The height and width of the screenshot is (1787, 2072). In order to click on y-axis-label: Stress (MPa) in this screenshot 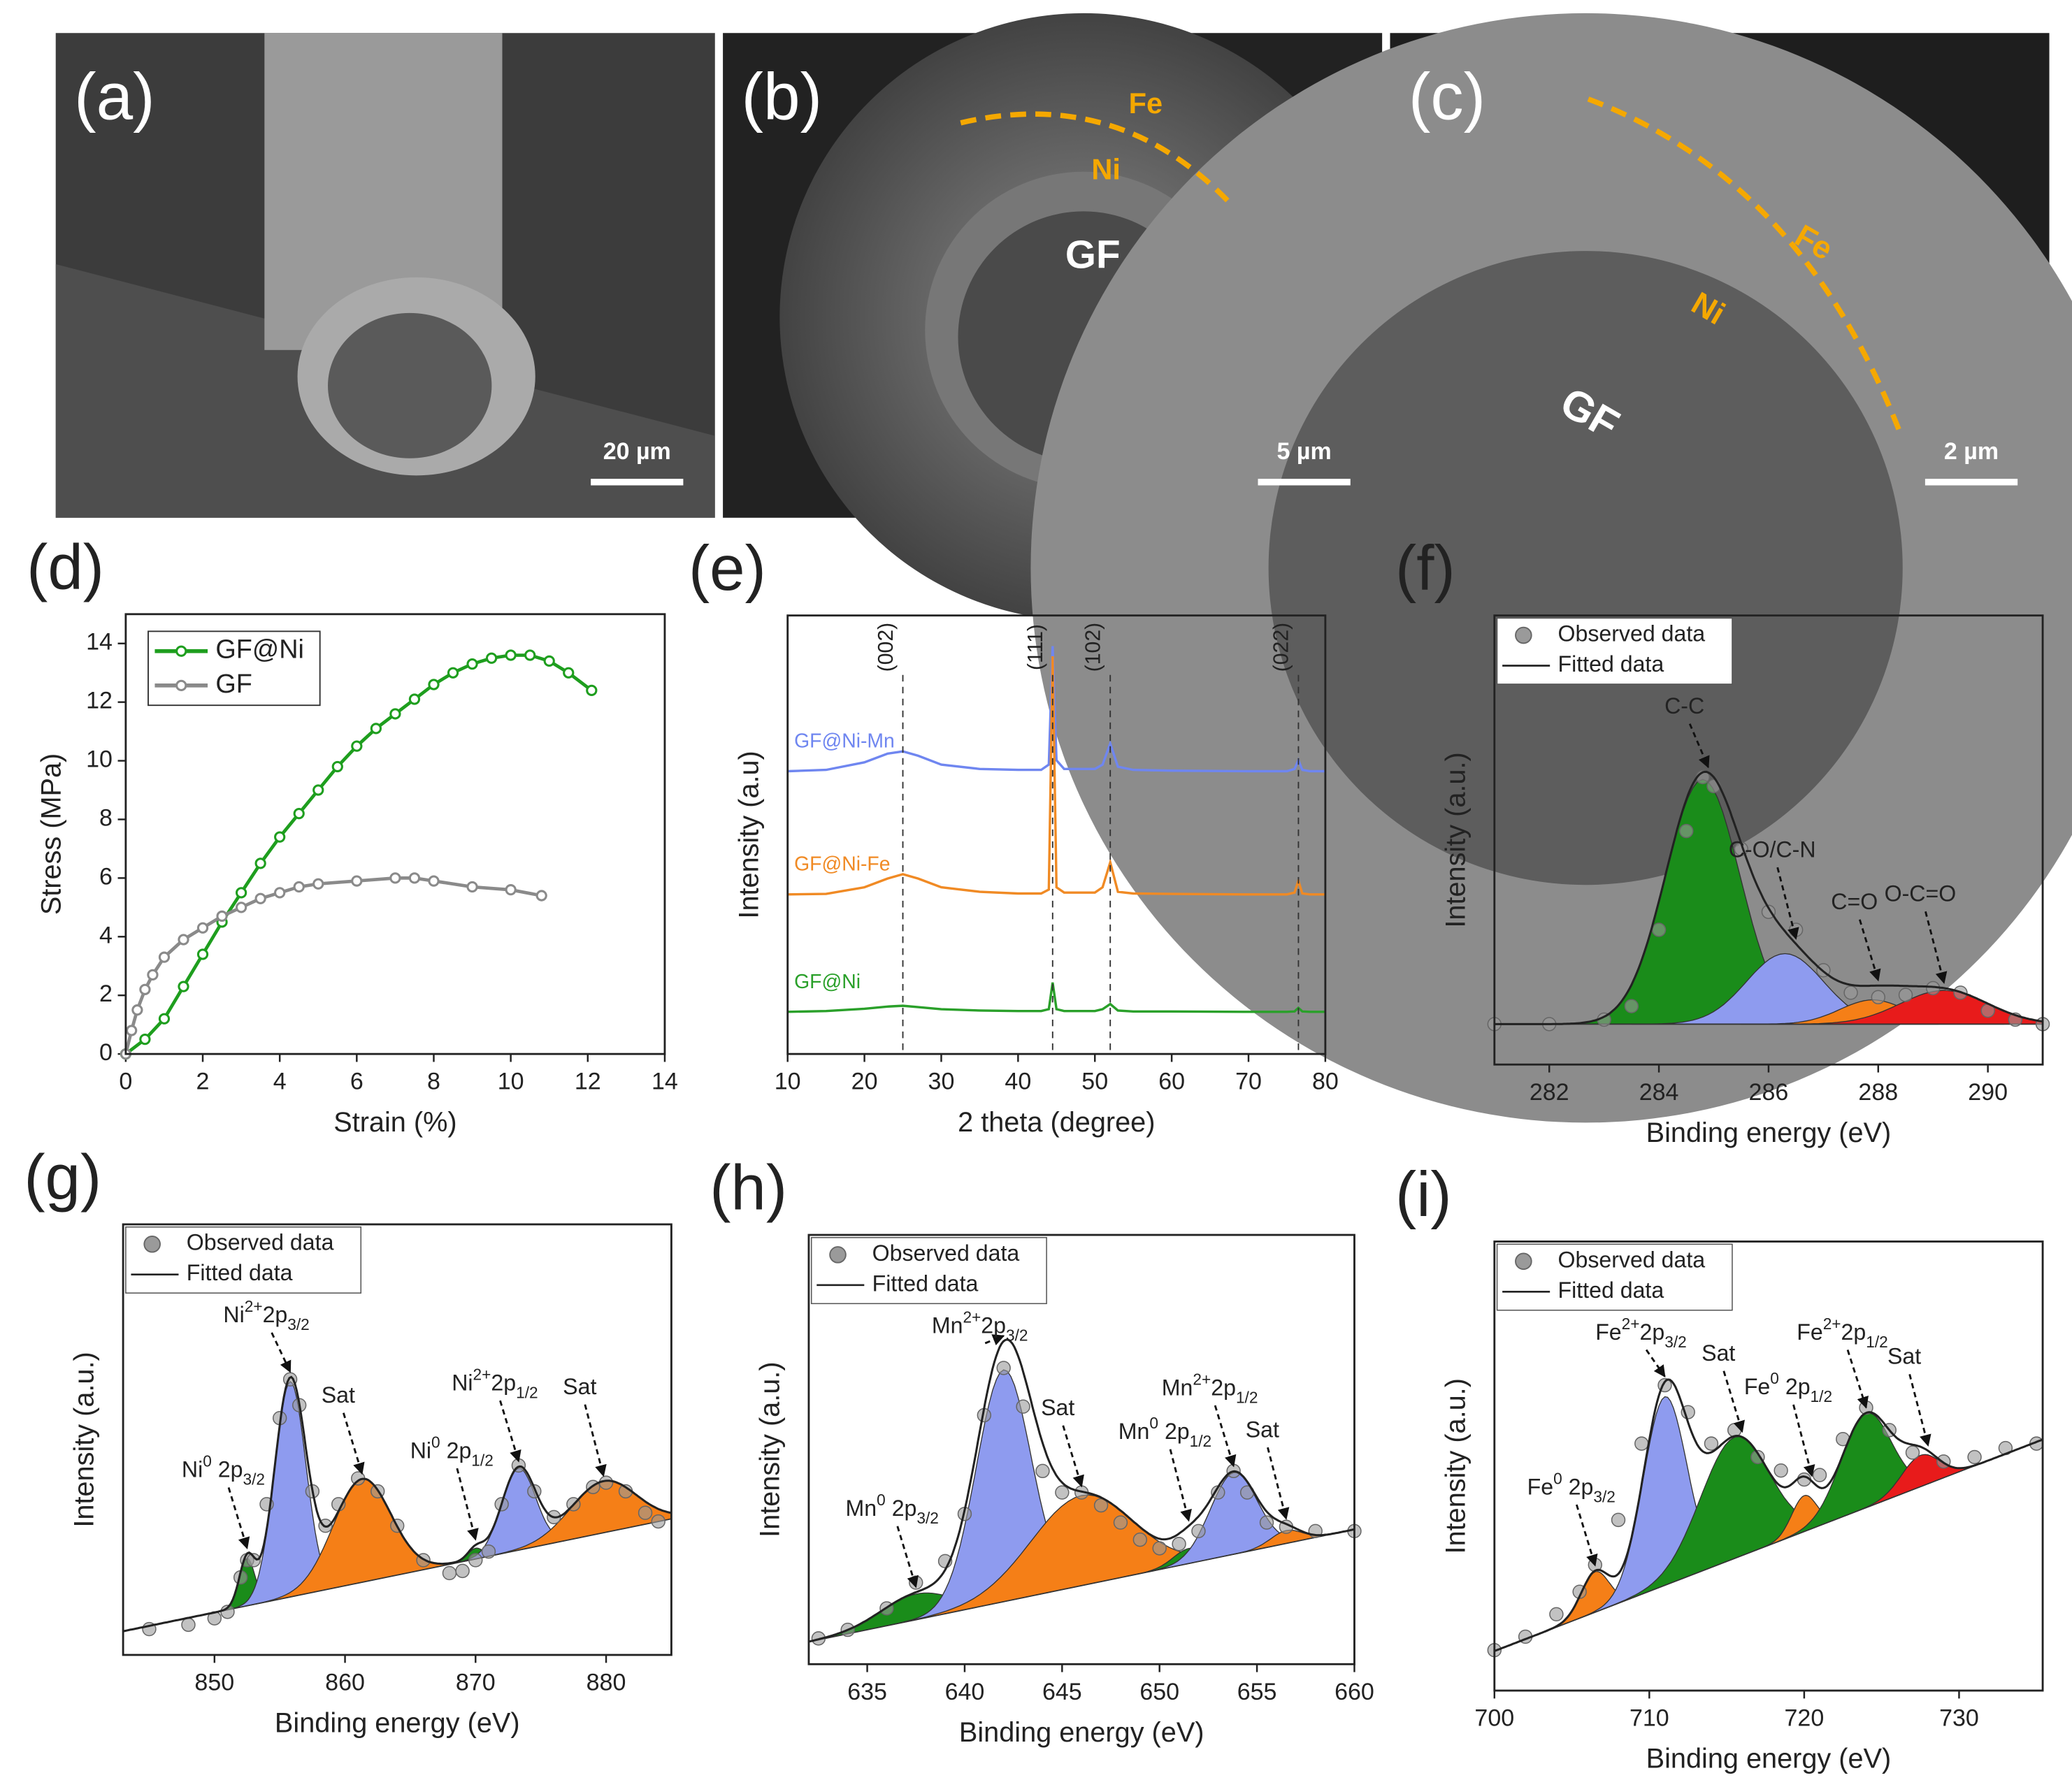, I will do `click(51, 834)`.